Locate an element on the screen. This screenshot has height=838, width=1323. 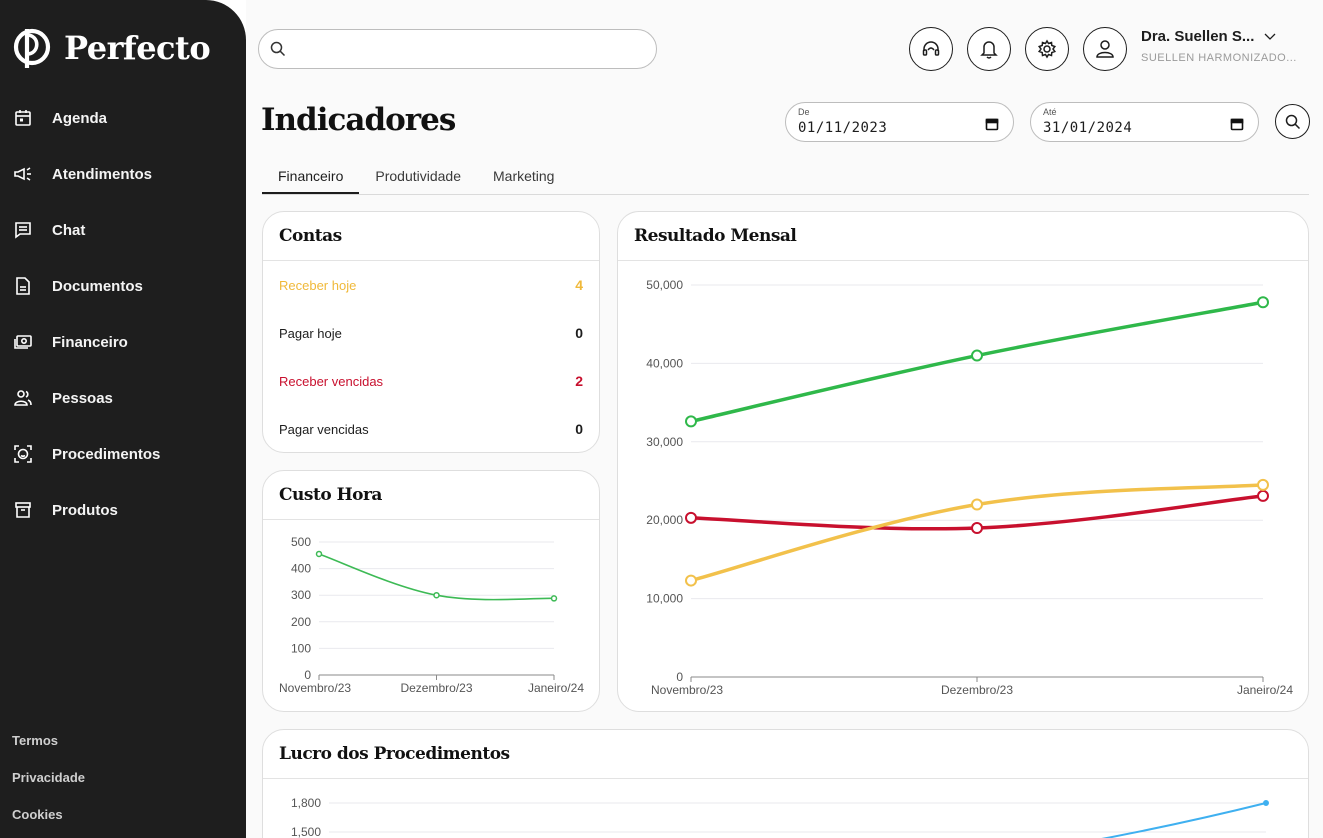
sidebar-item-financeiro: Financeiro is located at coordinates (123, 342).